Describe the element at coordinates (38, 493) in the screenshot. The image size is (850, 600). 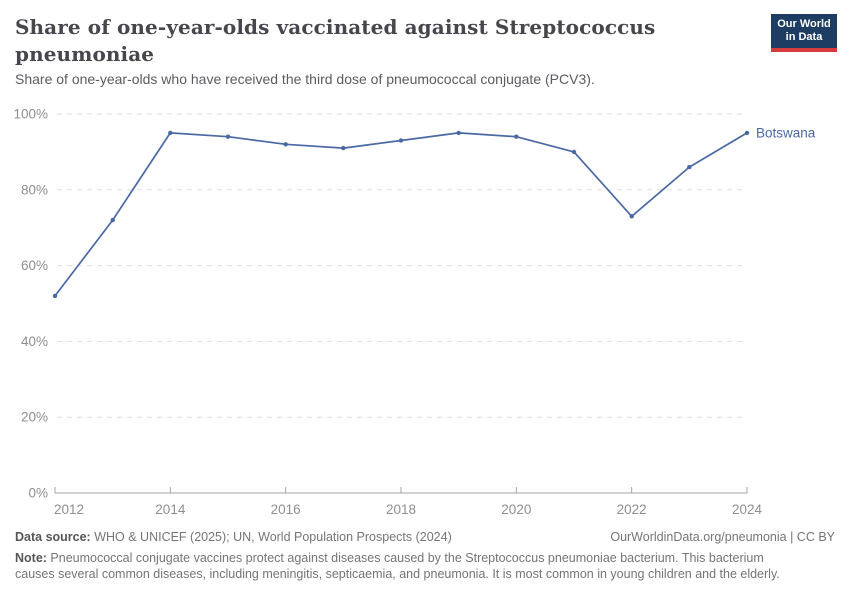
I see `y-tick-label: 0%` at that location.